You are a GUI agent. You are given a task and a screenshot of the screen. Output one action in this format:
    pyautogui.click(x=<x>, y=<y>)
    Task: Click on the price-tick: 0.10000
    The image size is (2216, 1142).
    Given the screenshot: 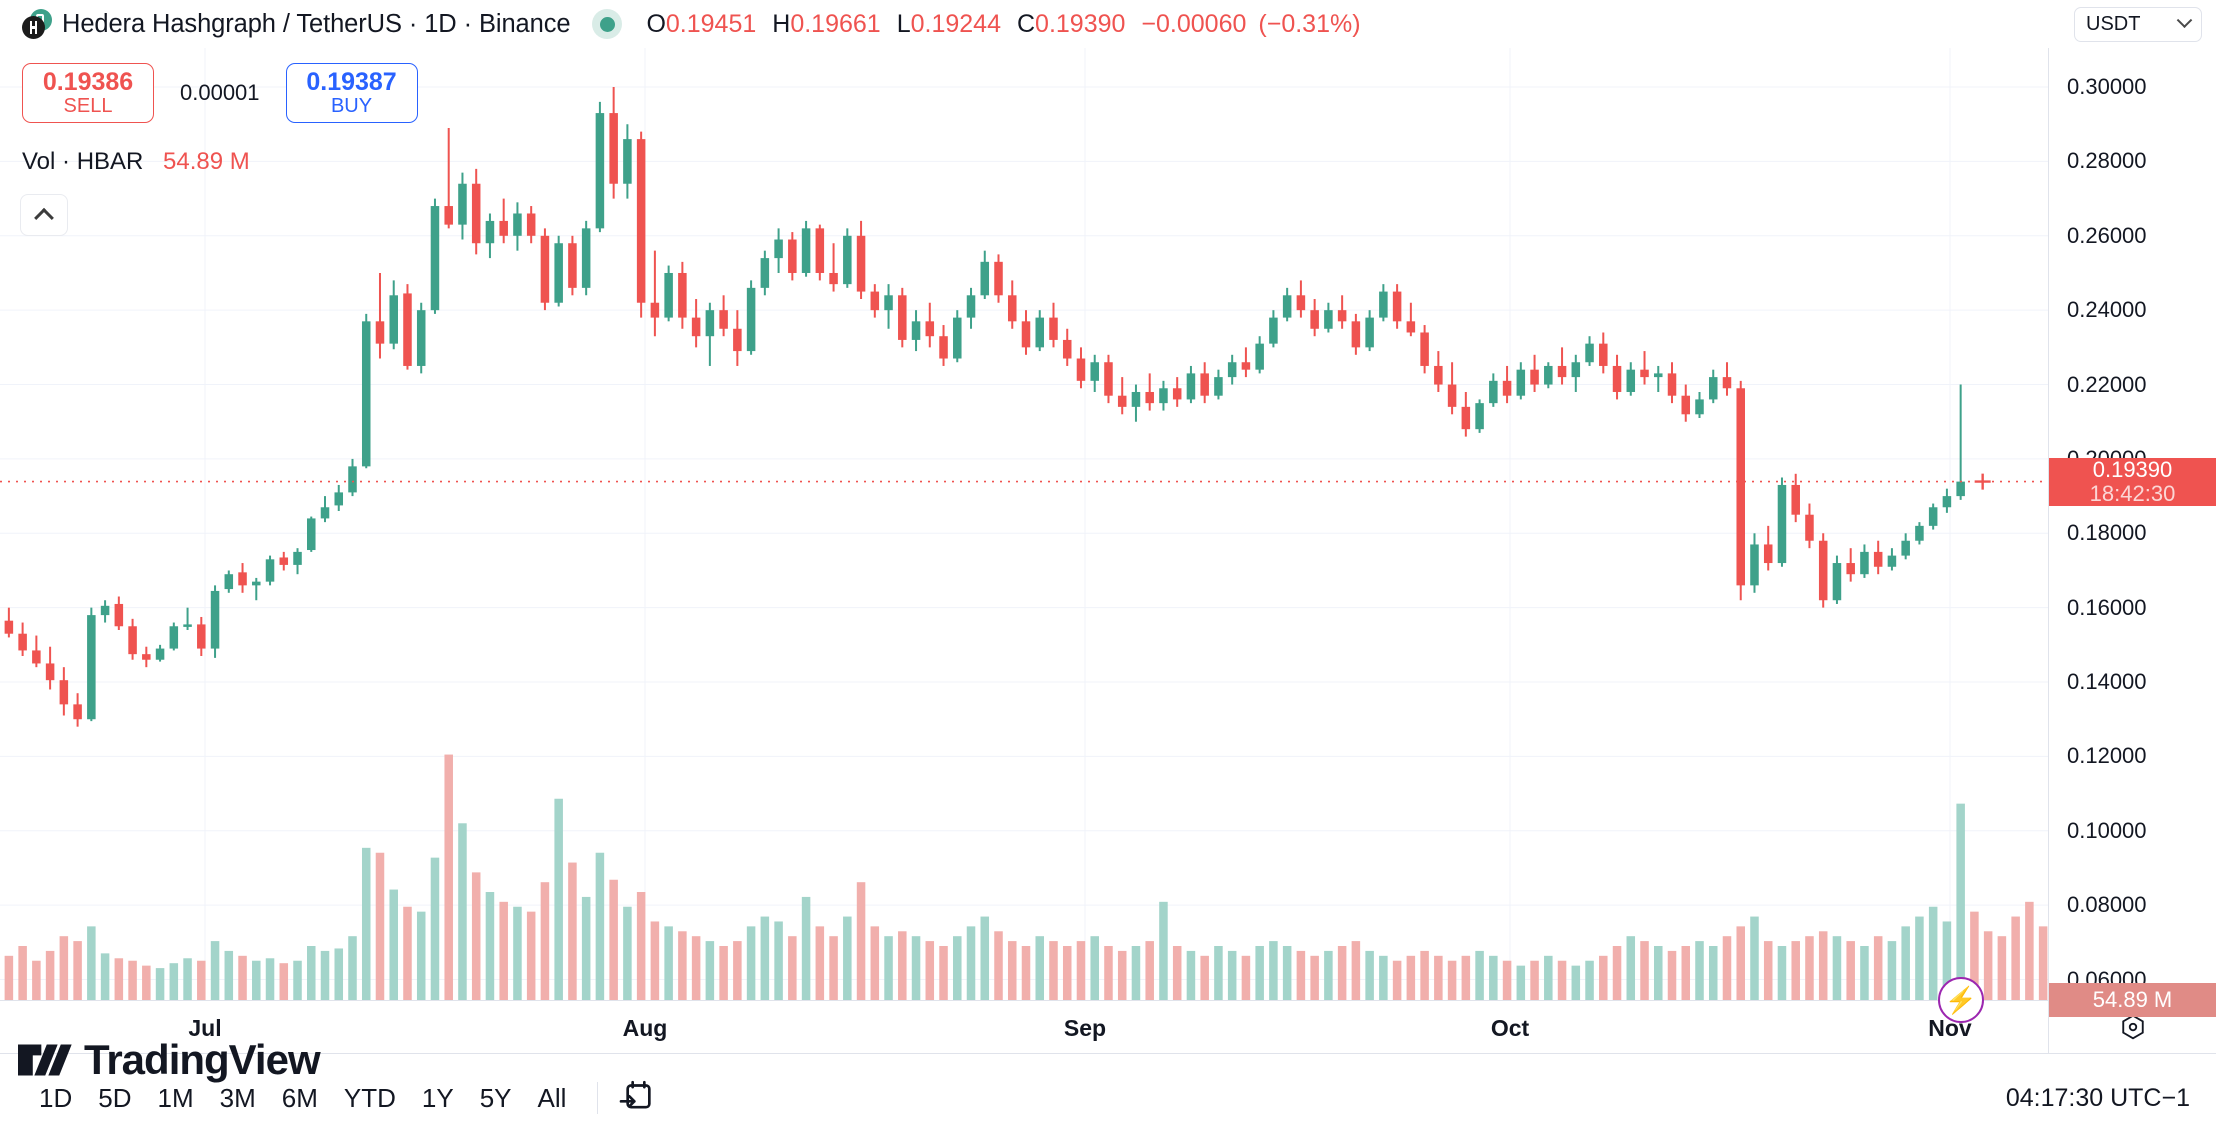 What is the action you would take?
    pyautogui.click(x=2107, y=830)
    